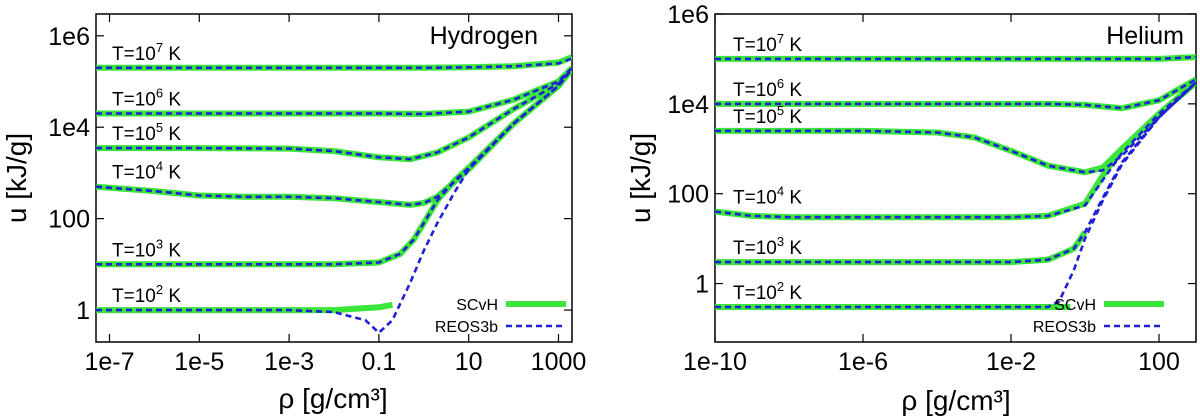 This screenshot has width=1200, height=418. What do you see at coordinates (199, 362) in the screenshot?
I see `x-tick-label: 1e-5` at bounding box center [199, 362].